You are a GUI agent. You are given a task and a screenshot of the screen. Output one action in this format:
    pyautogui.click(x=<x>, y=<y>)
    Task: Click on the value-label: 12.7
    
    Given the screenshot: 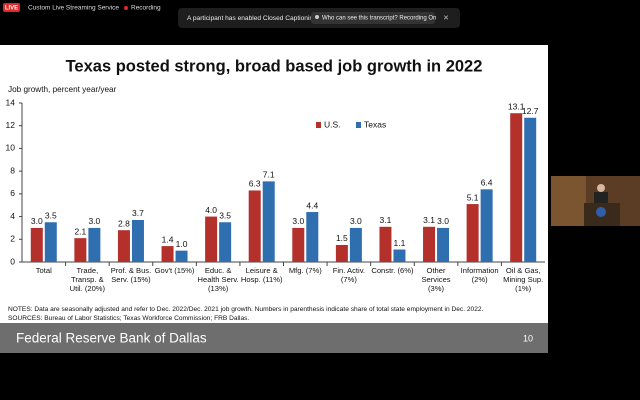 What is the action you would take?
    pyautogui.click(x=530, y=111)
    